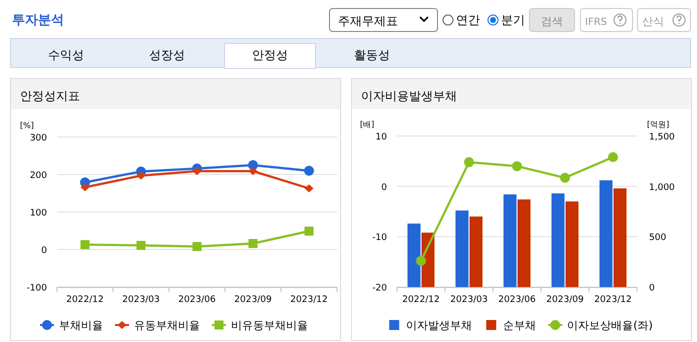  I want to click on text: 분기, so click(513, 20).